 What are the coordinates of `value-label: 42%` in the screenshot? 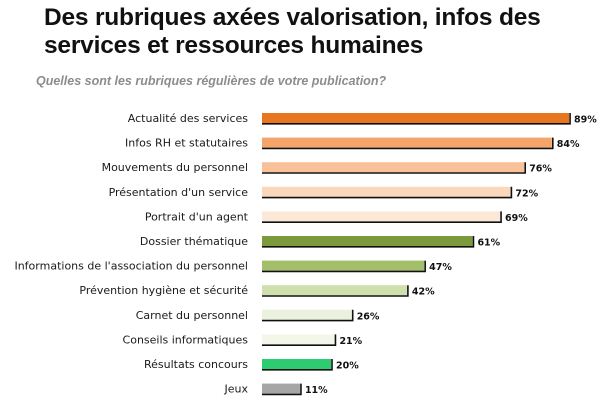 It's located at (423, 292).